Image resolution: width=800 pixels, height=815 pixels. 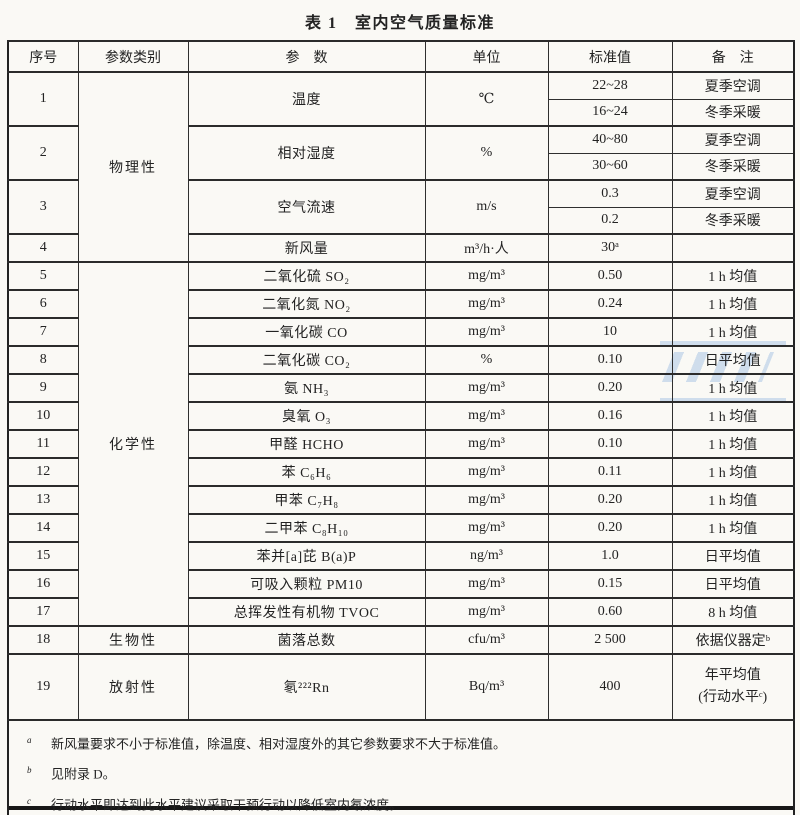 I want to click on cell-param: 相对湿度, so click(x=306, y=153).